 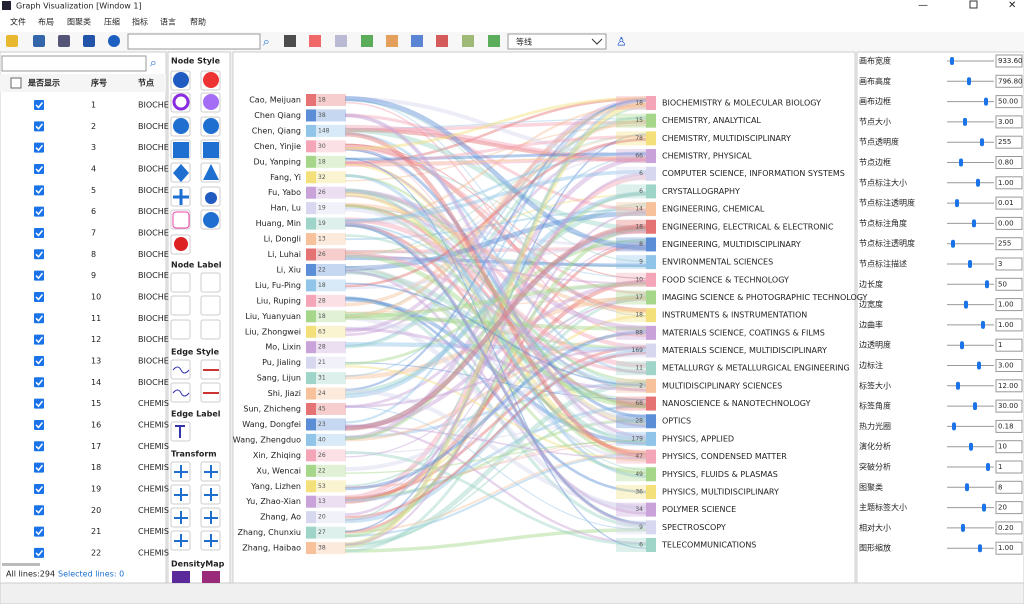 I want to click on search-button: ⌕, so click(x=153, y=63).